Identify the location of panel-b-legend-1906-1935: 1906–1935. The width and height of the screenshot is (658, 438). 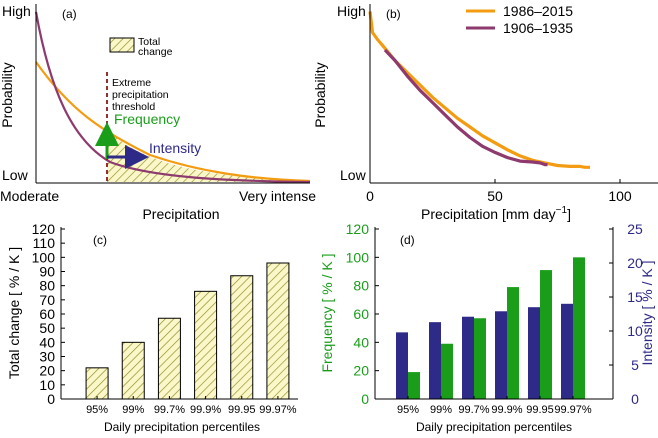
(538, 28).